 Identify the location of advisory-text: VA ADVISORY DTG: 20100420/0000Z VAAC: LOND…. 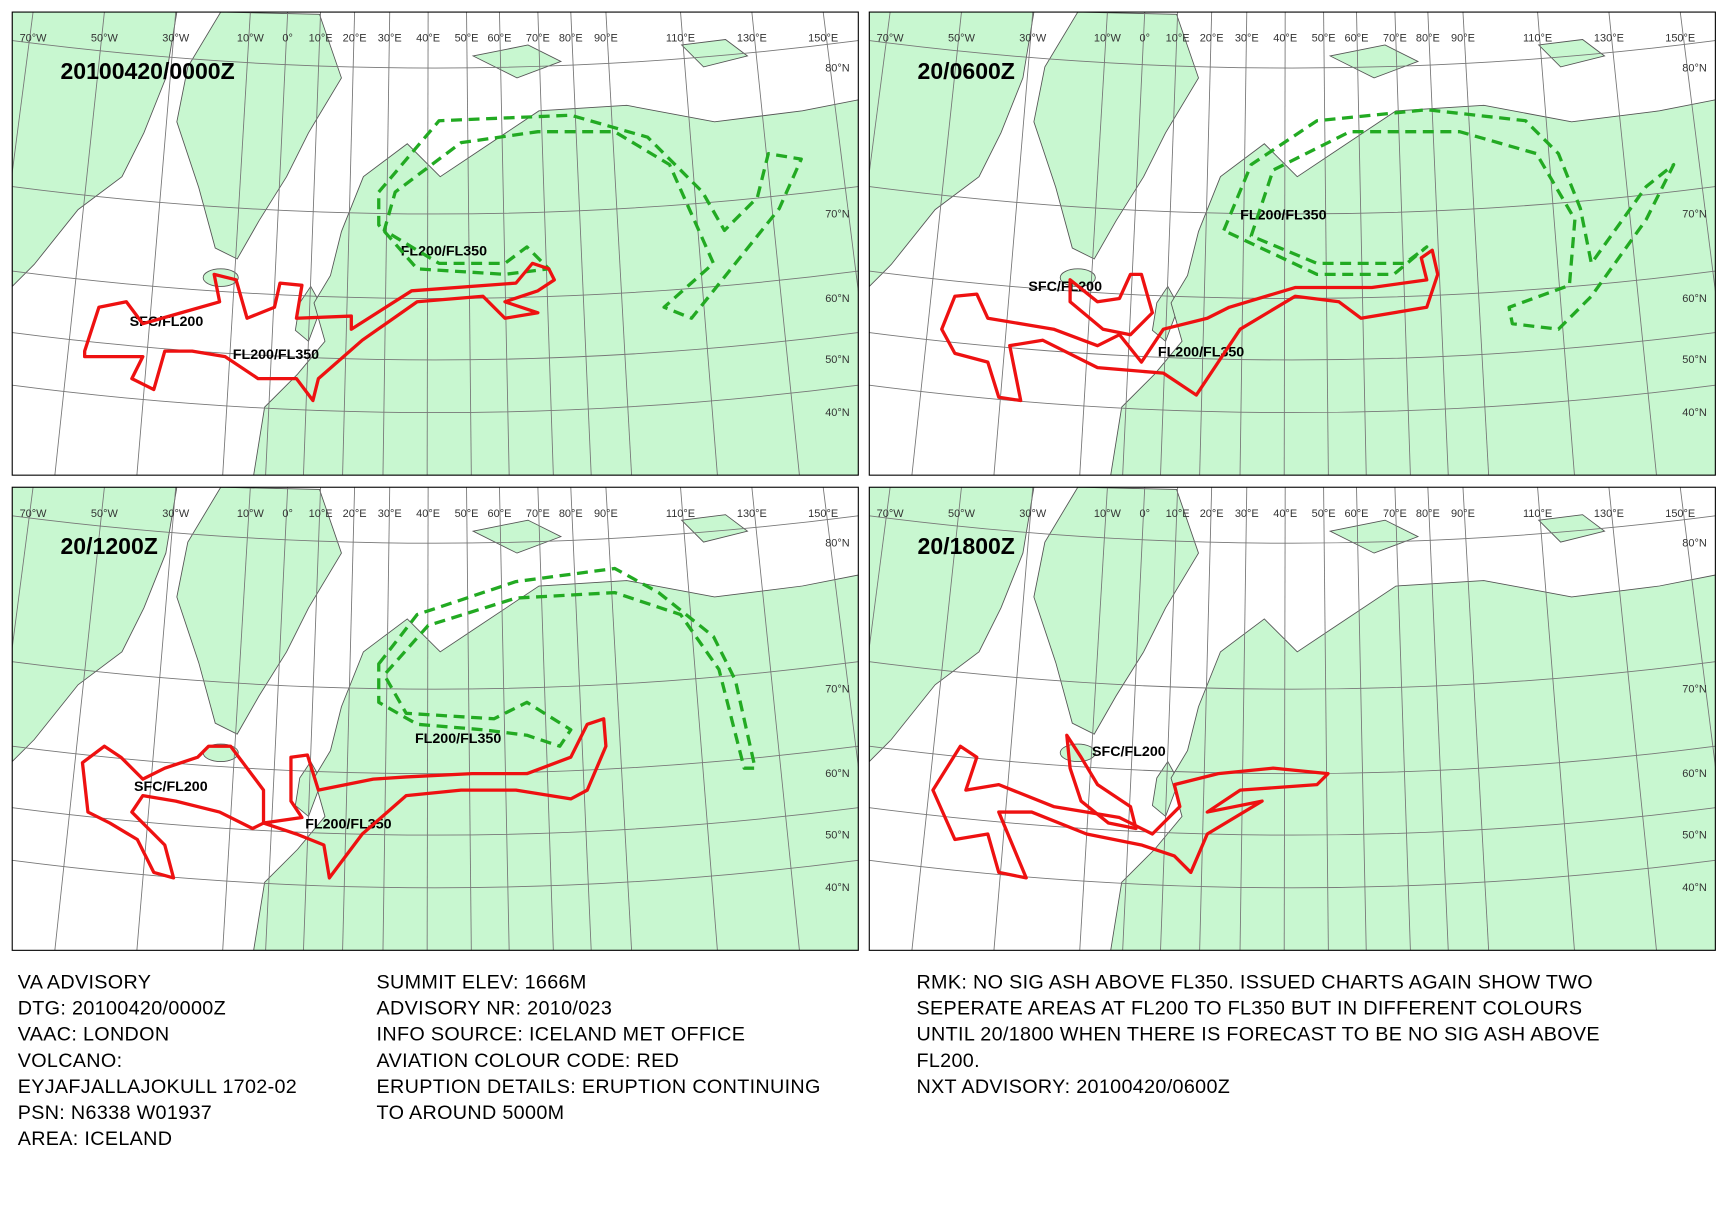
(809, 1061).